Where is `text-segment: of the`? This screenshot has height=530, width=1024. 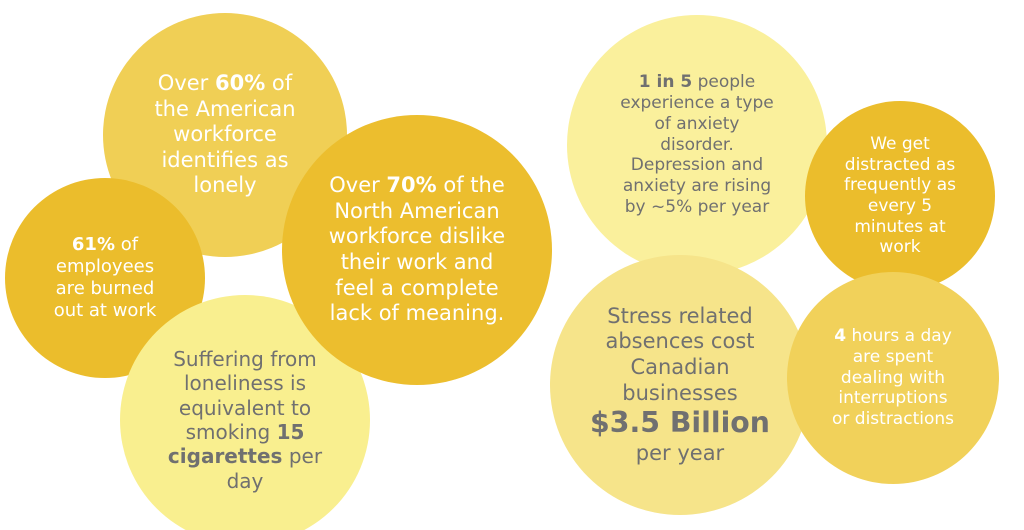
text-segment: of the is located at coordinates (470, 185).